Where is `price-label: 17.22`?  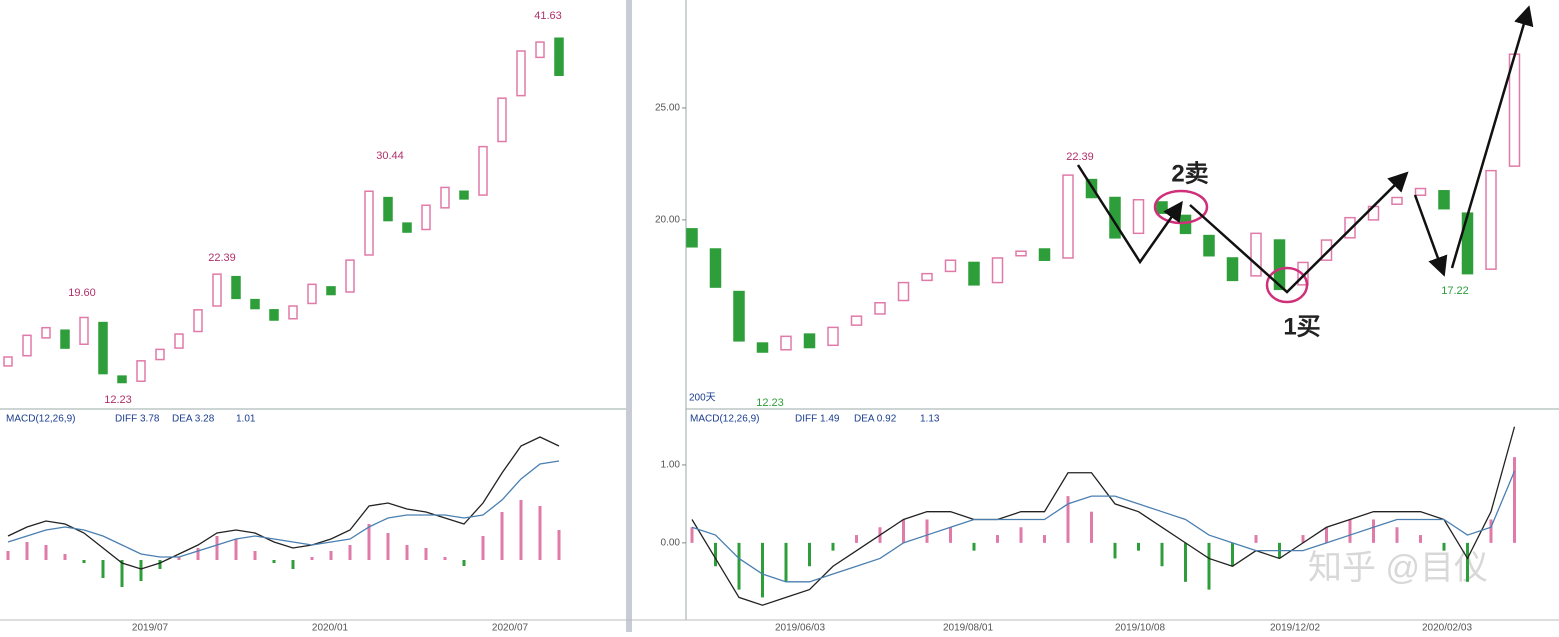 price-label: 17.22 is located at coordinates (1455, 291).